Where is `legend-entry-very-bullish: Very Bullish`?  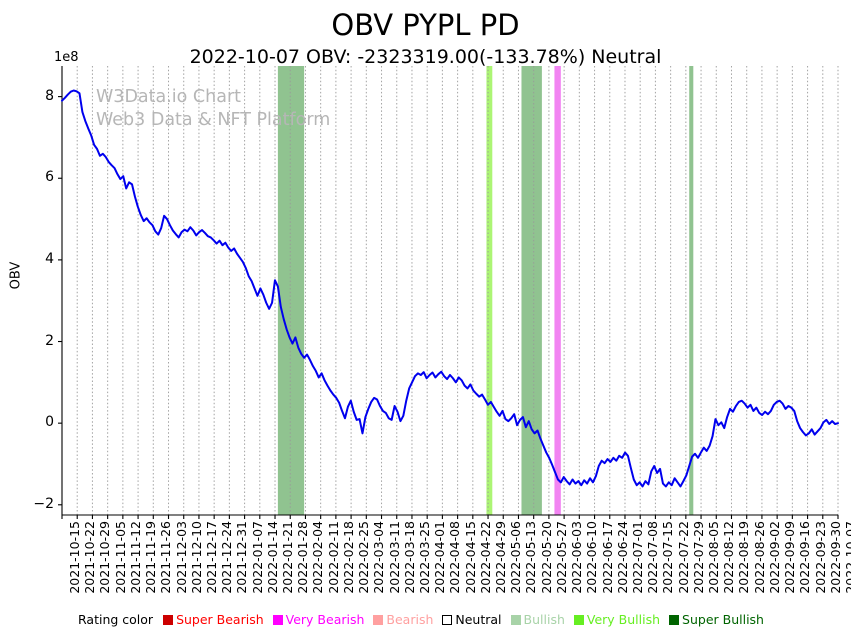 legend-entry-very-bullish: Very Bullish is located at coordinates (617, 619).